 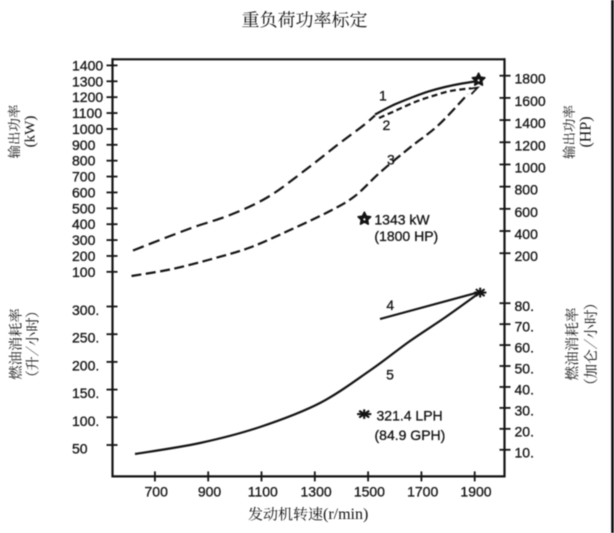 I want to click on svg-text: 80., so click(x=524, y=306).